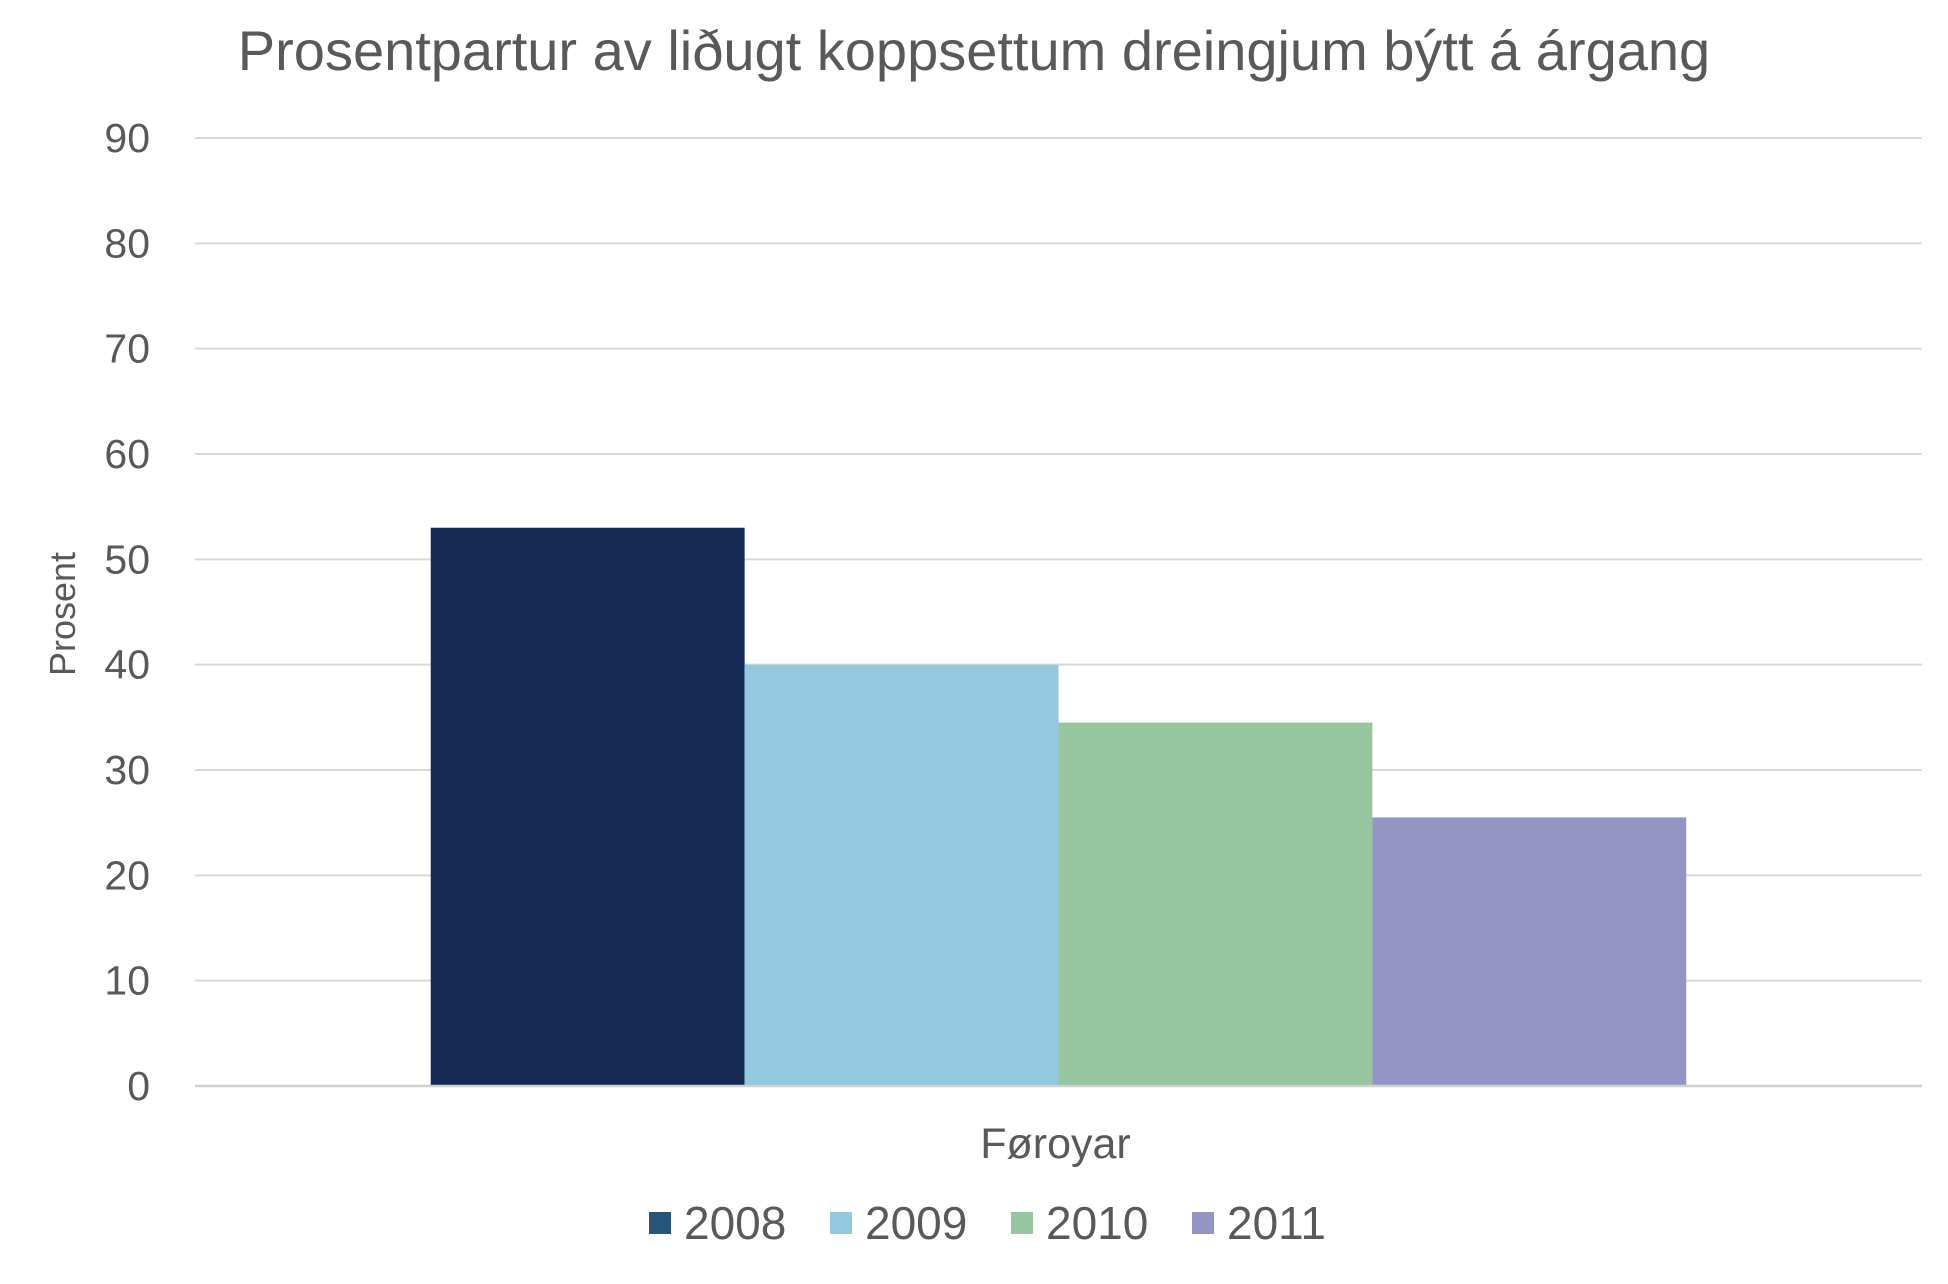  What do you see at coordinates (1203, 1223) in the screenshot?
I see `legend-swatch-2011` at bounding box center [1203, 1223].